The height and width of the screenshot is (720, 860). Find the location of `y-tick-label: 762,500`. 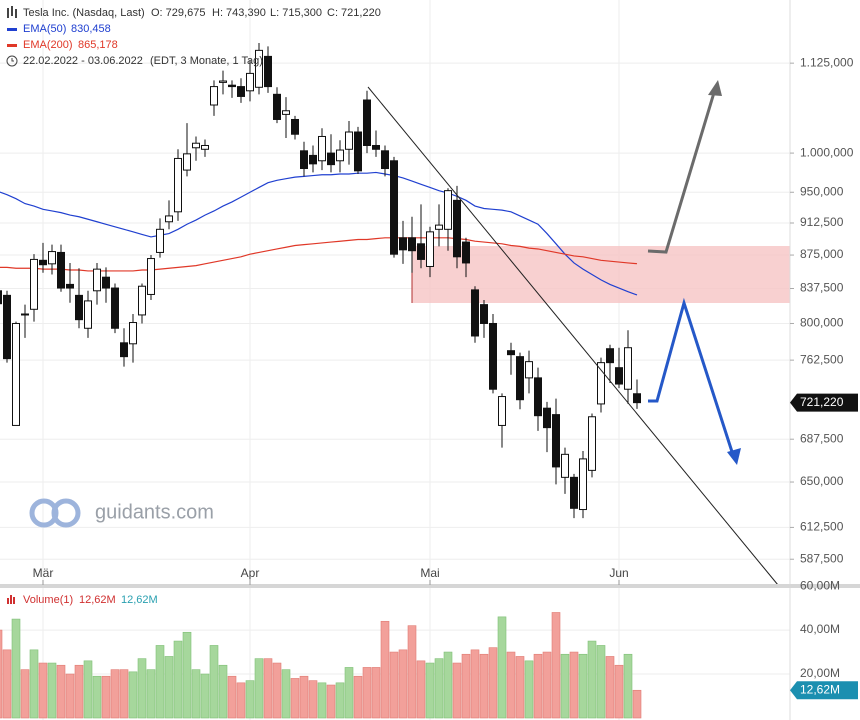

y-tick-label: 762,500 is located at coordinates (822, 359).